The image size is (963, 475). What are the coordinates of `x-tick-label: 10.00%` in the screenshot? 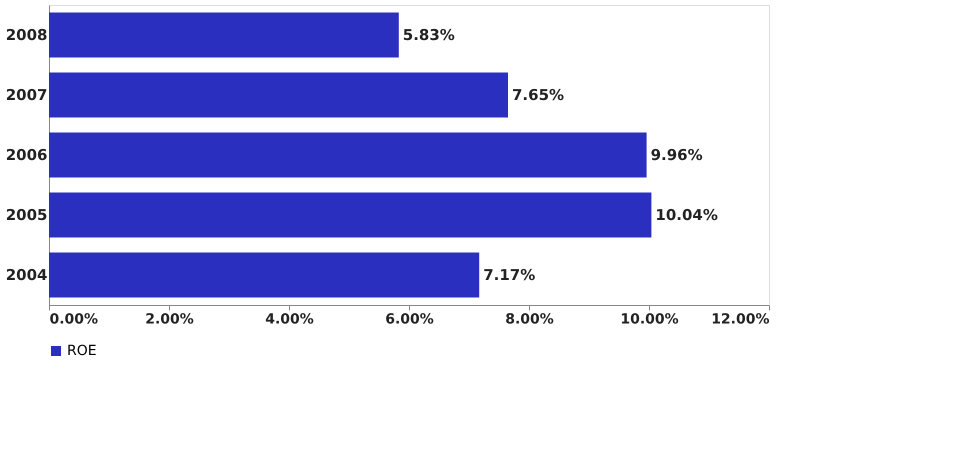 It's located at (649, 320).